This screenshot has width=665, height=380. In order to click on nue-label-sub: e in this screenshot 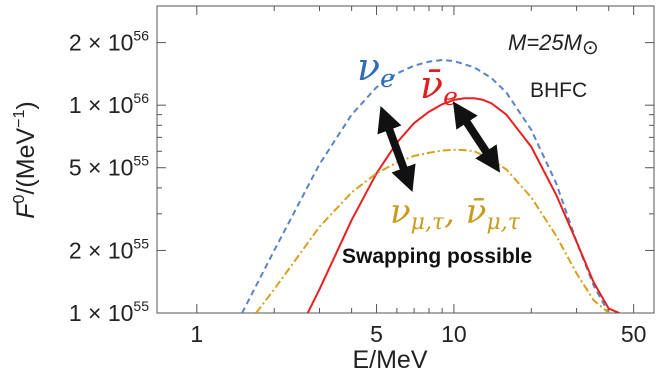, I will do `click(387, 78)`.